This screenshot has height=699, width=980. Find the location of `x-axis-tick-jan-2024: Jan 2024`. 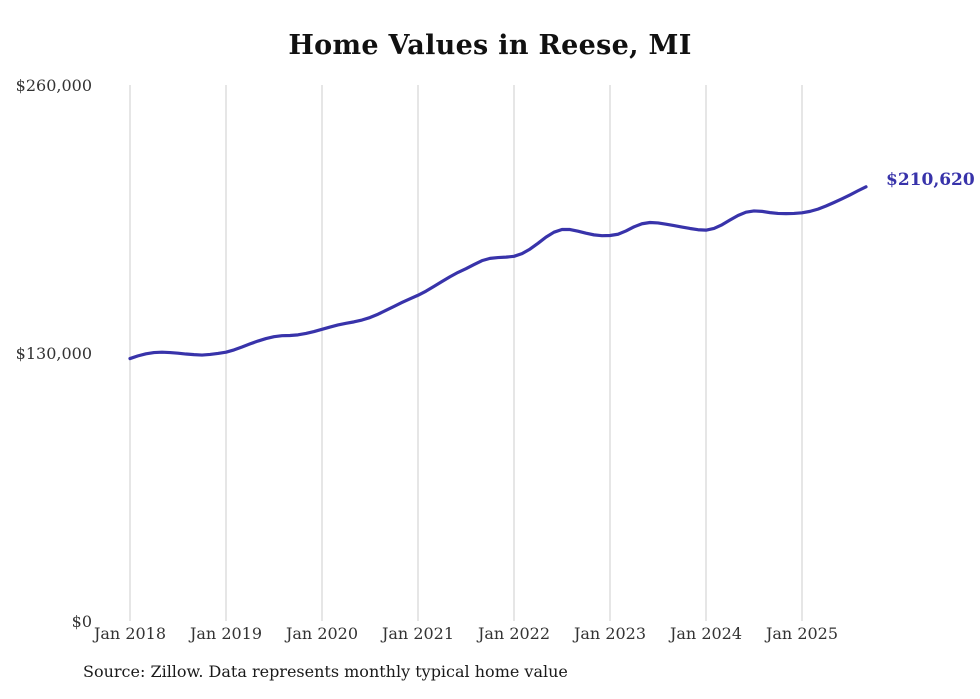

x-axis-tick-jan-2024: Jan 2024 is located at coordinates (706, 633).